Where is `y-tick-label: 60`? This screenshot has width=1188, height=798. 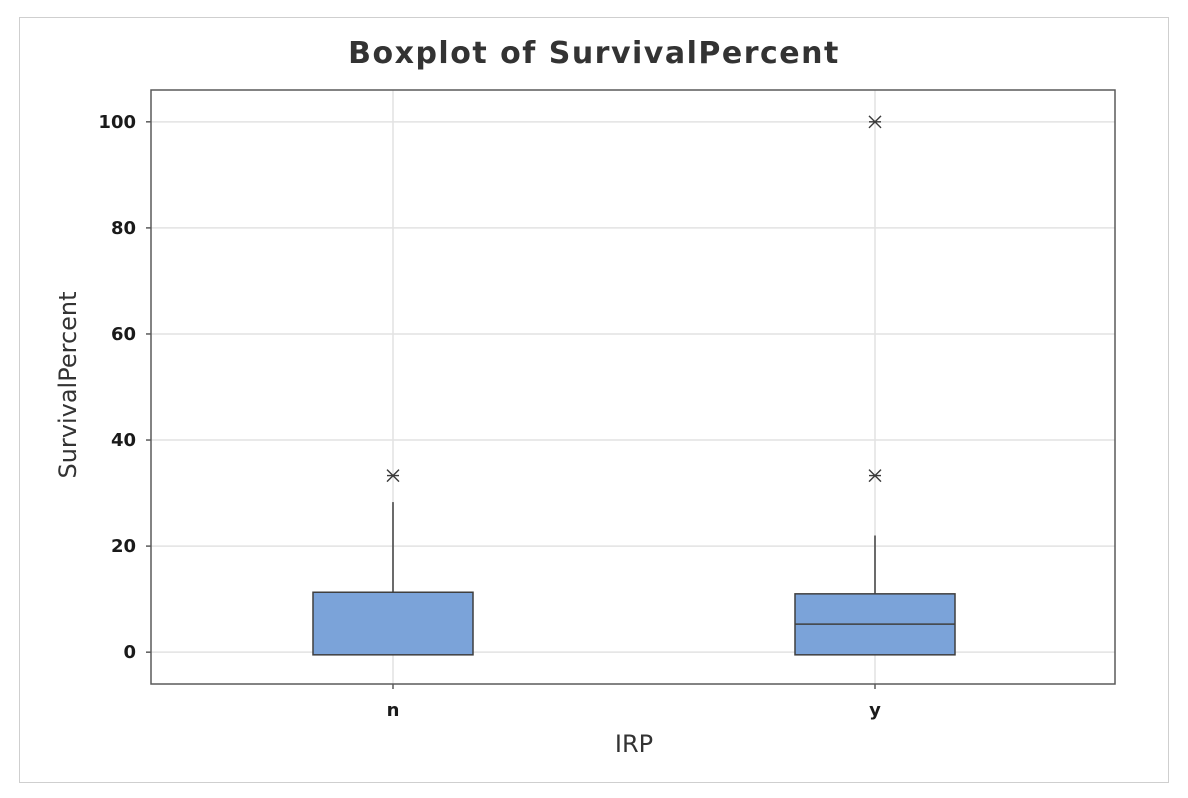
y-tick-label: 60 is located at coordinates (123, 334).